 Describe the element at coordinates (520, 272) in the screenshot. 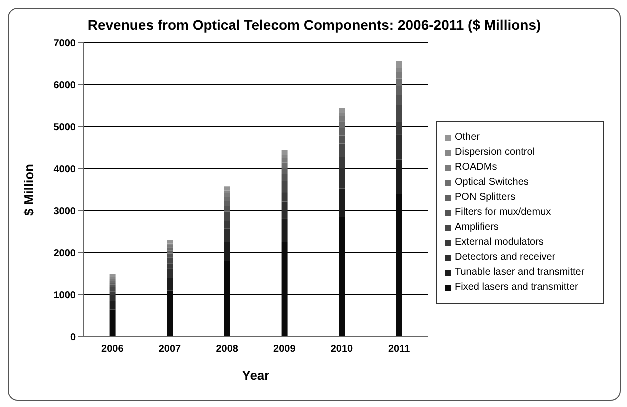

I see `legend-label: Tunable laser and transmitter` at that location.